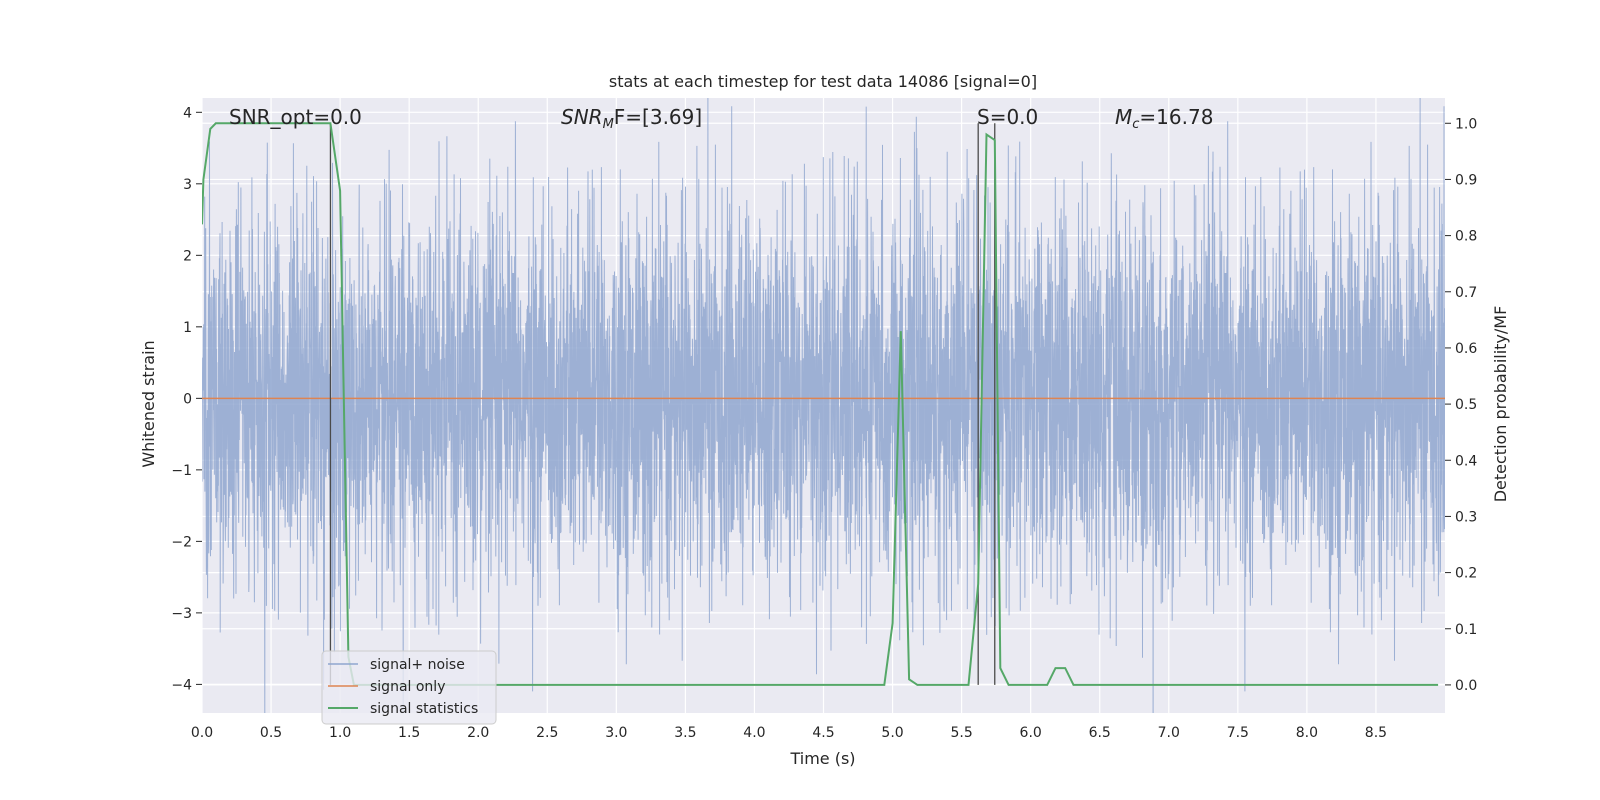 This screenshot has width=1600, height=800. What do you see at coordinates (1466, 574) in the screenshot?
I see `y-right-tick-label: 0.2` at bounding box center [1466, 574].